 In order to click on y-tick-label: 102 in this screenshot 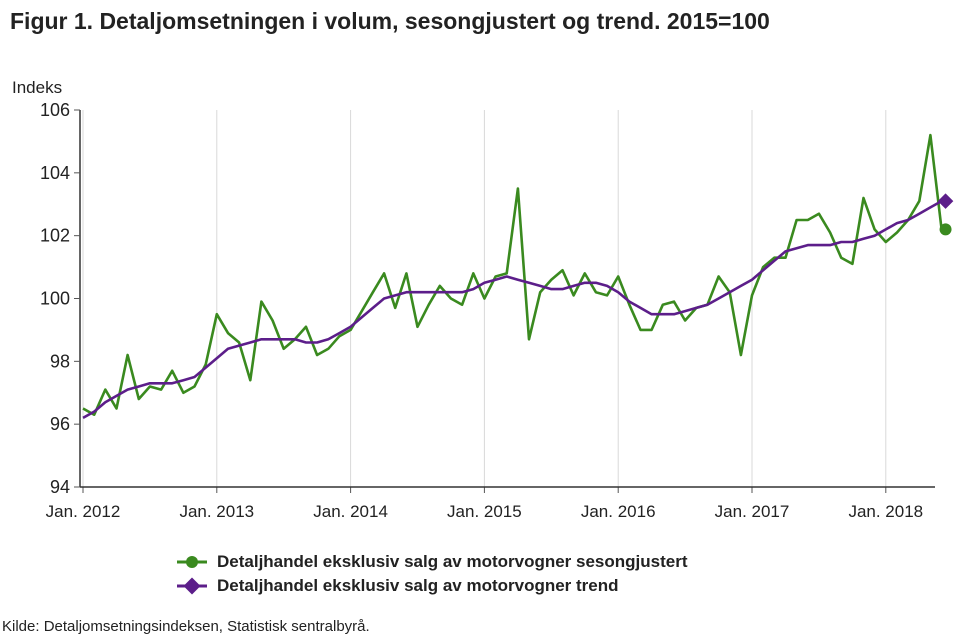, I will do `click(55, 236)`.